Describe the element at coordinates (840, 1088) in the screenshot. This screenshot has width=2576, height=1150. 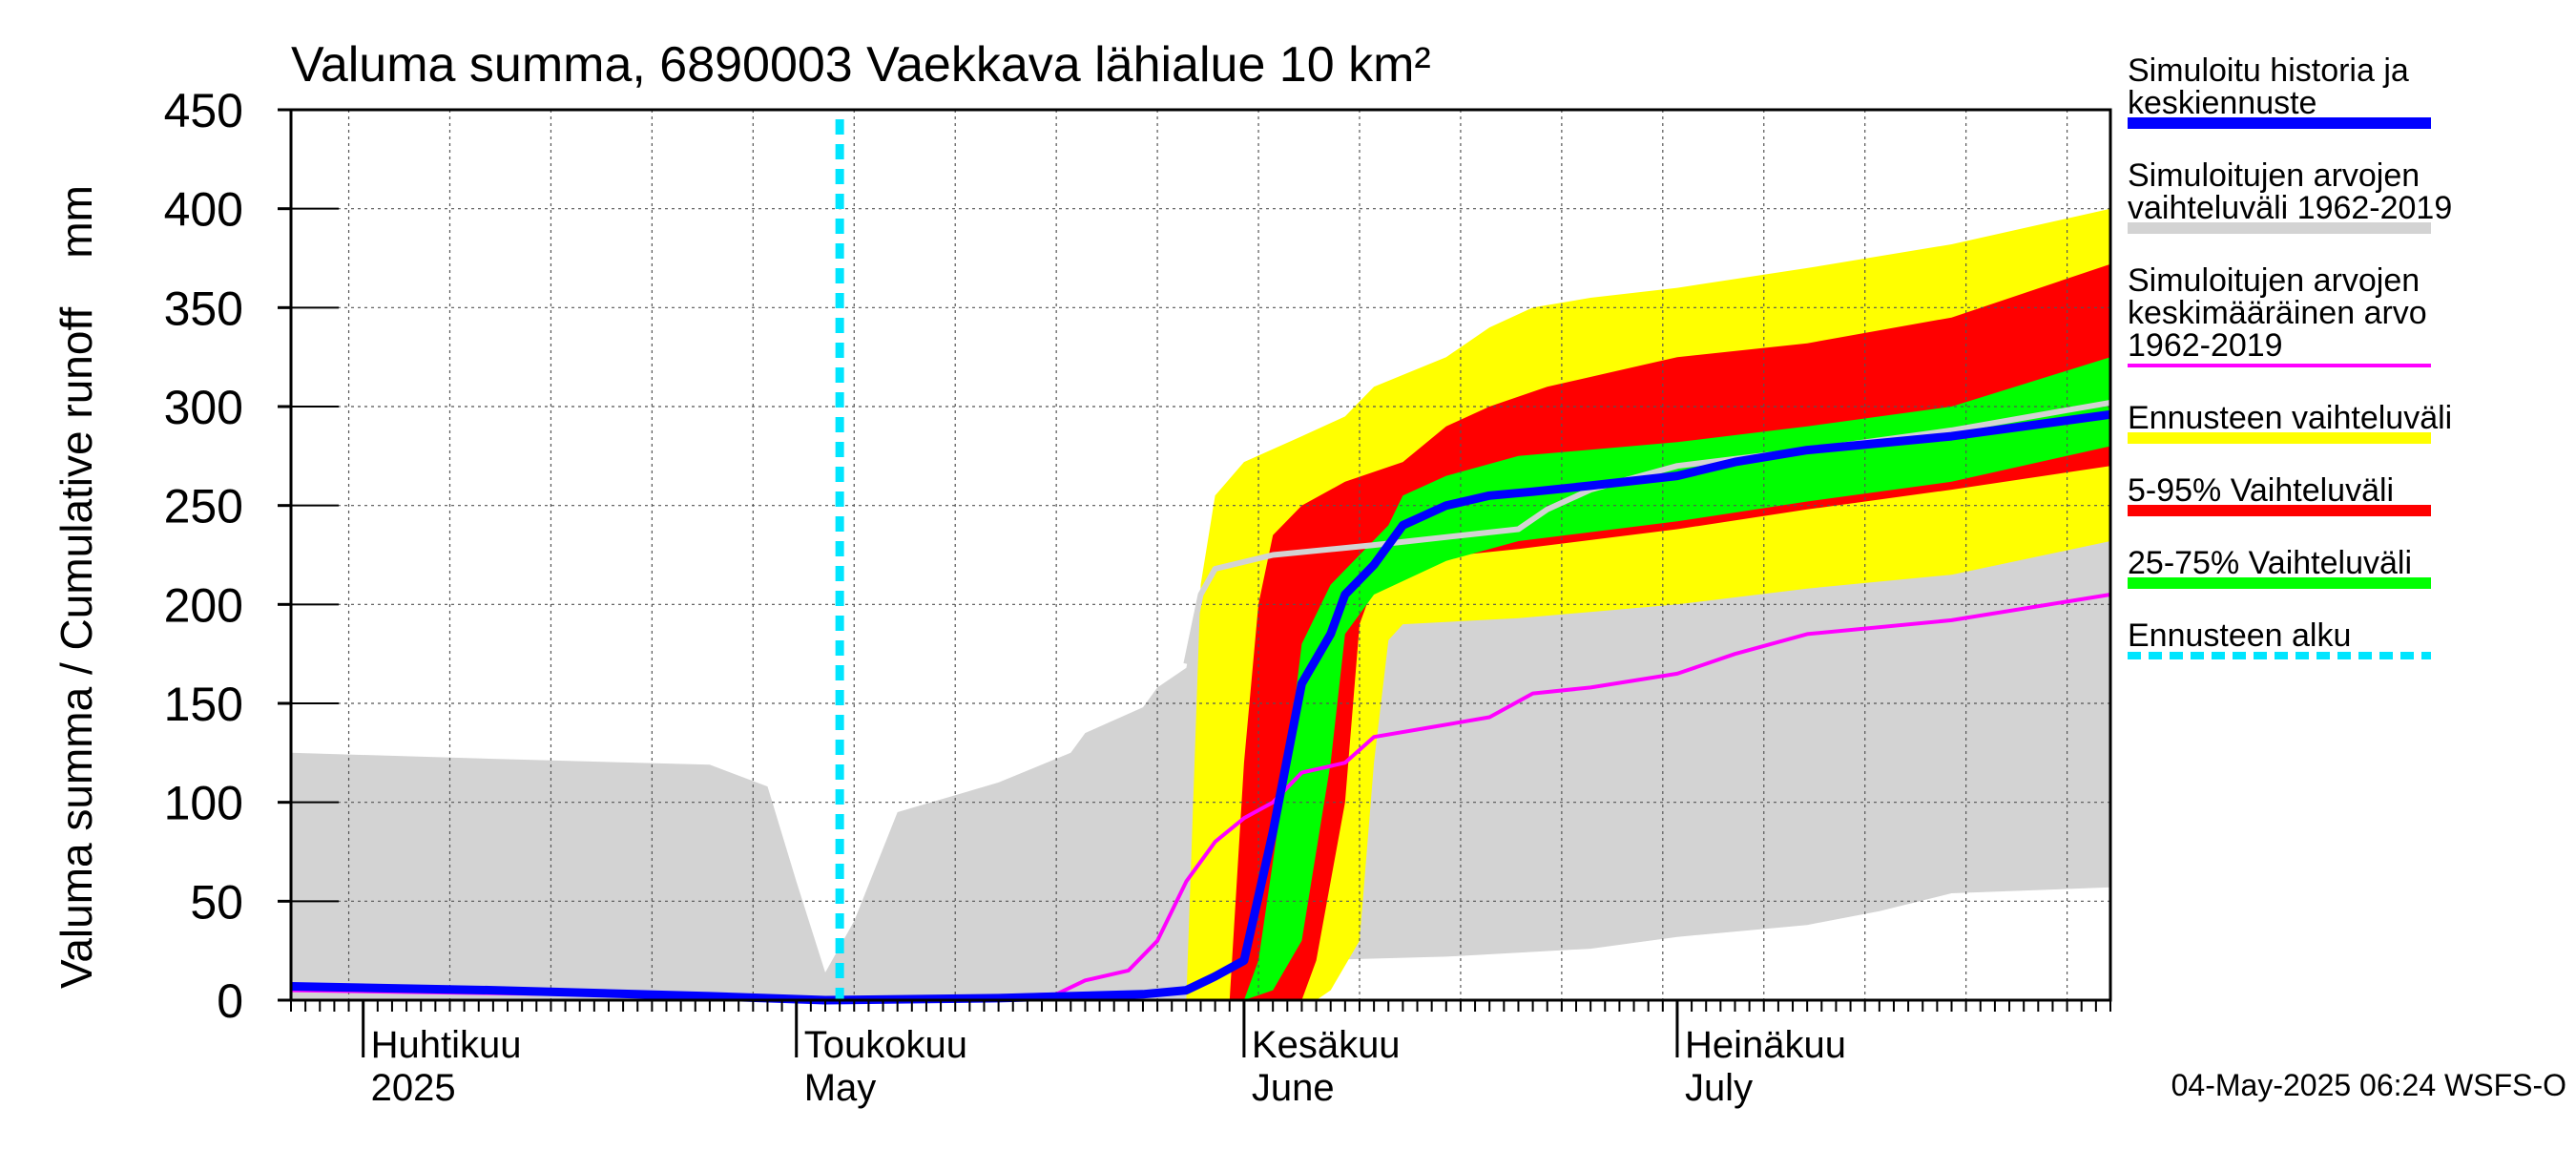
I see `x-month-sublabel: May` at that location.